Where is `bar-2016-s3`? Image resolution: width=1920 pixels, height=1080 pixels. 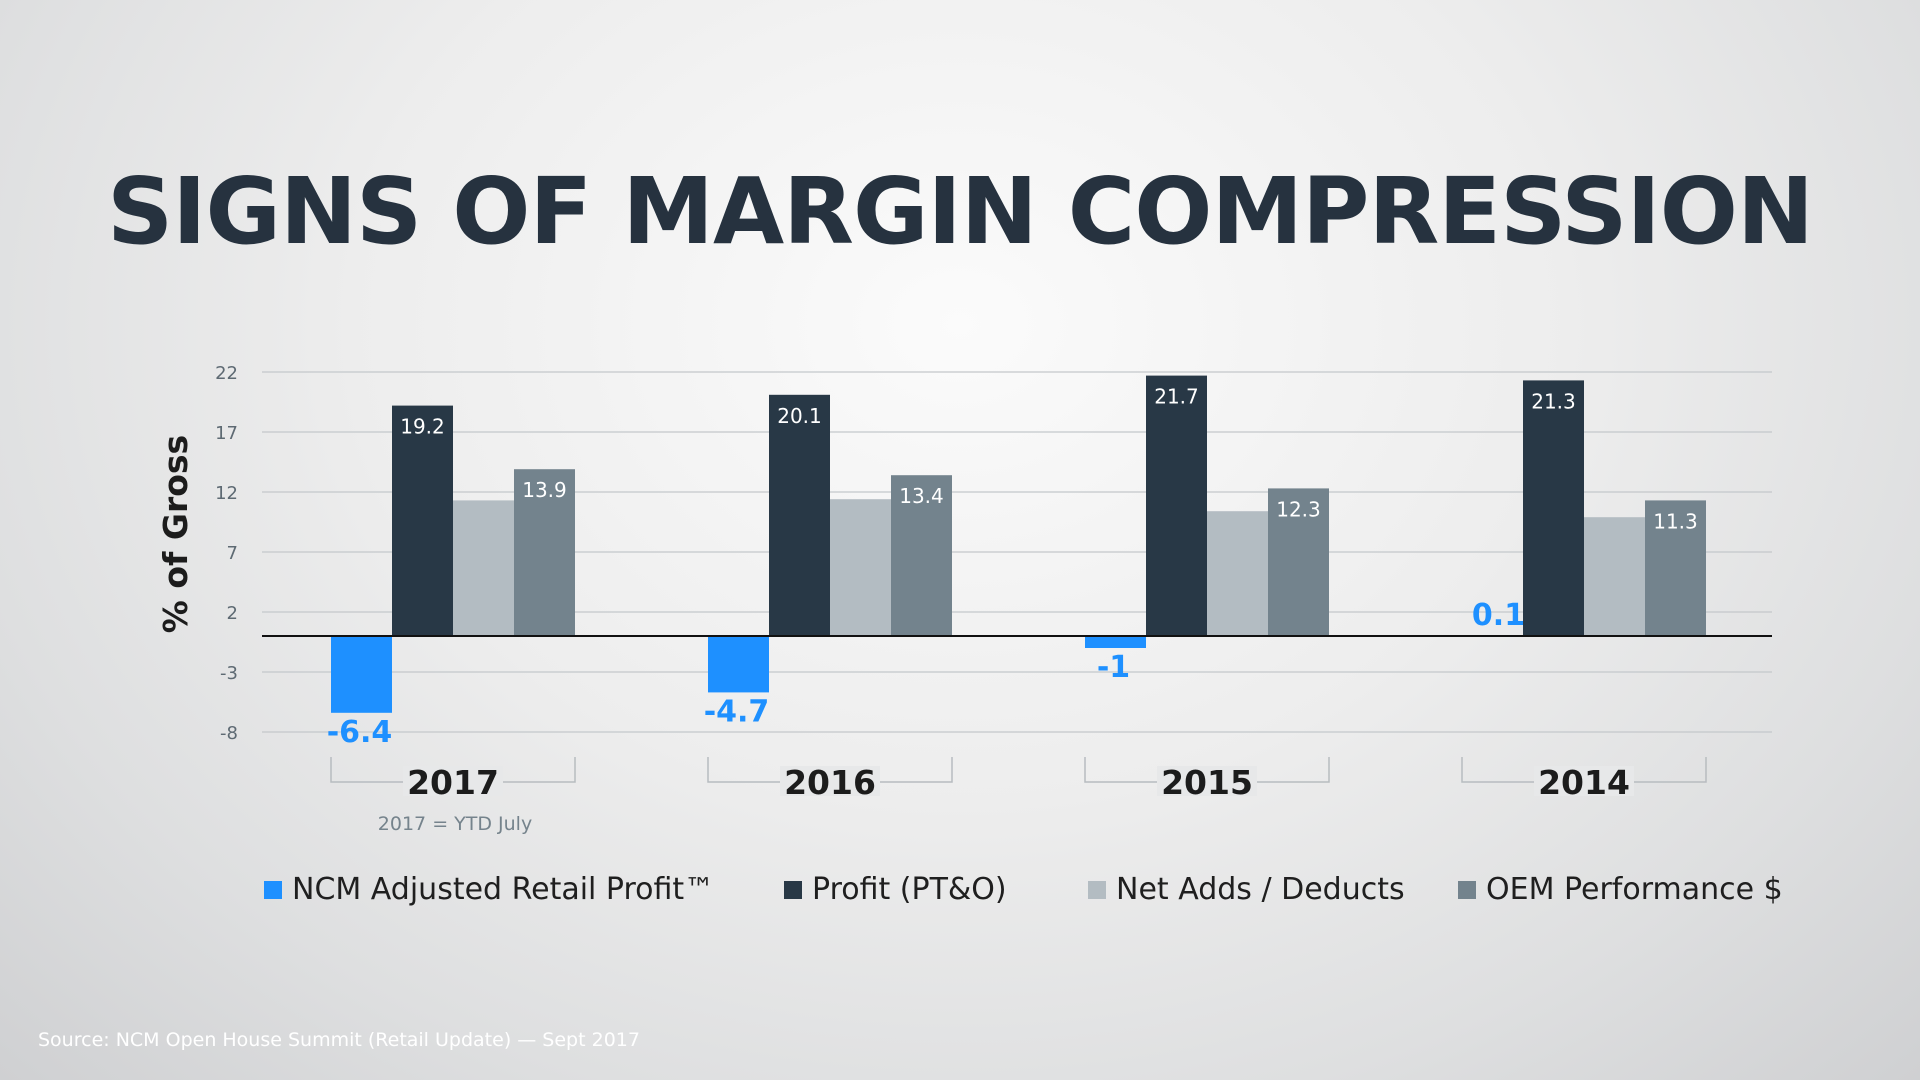
bar-2016-s3 is located at coordinates (921, 555).